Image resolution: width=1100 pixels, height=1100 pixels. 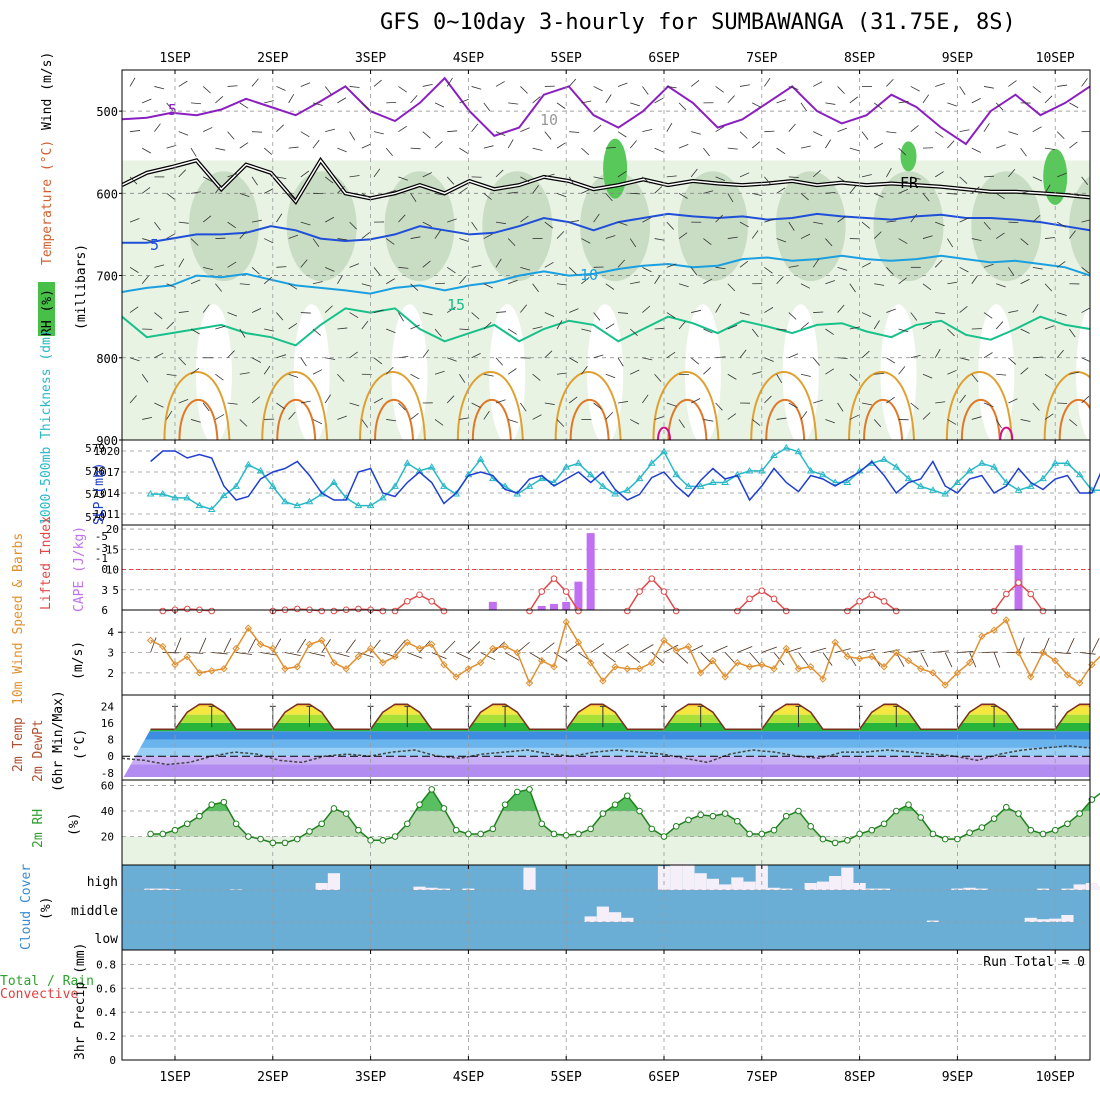 I want to click on day-label-bottom: 6SEP, so click(x=663, y=1077).